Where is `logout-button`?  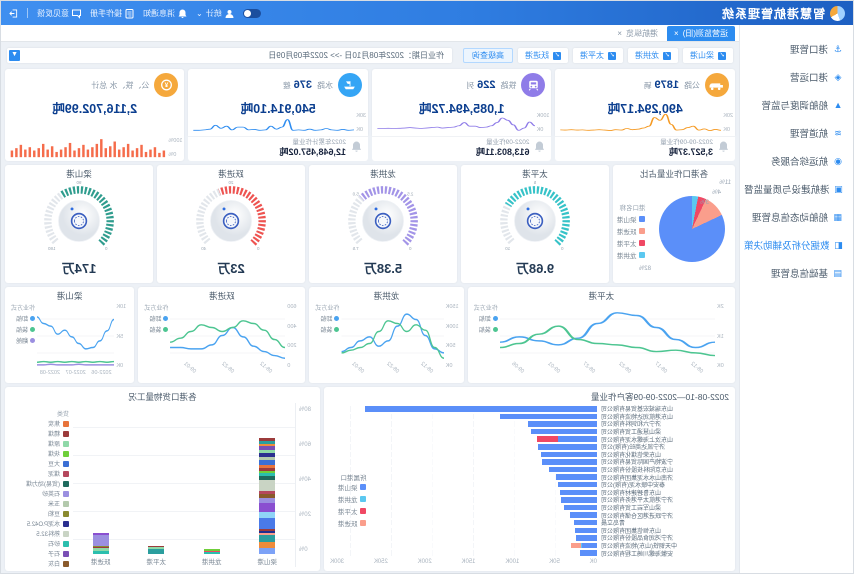 logout-button is located at coordinates (13, 13).